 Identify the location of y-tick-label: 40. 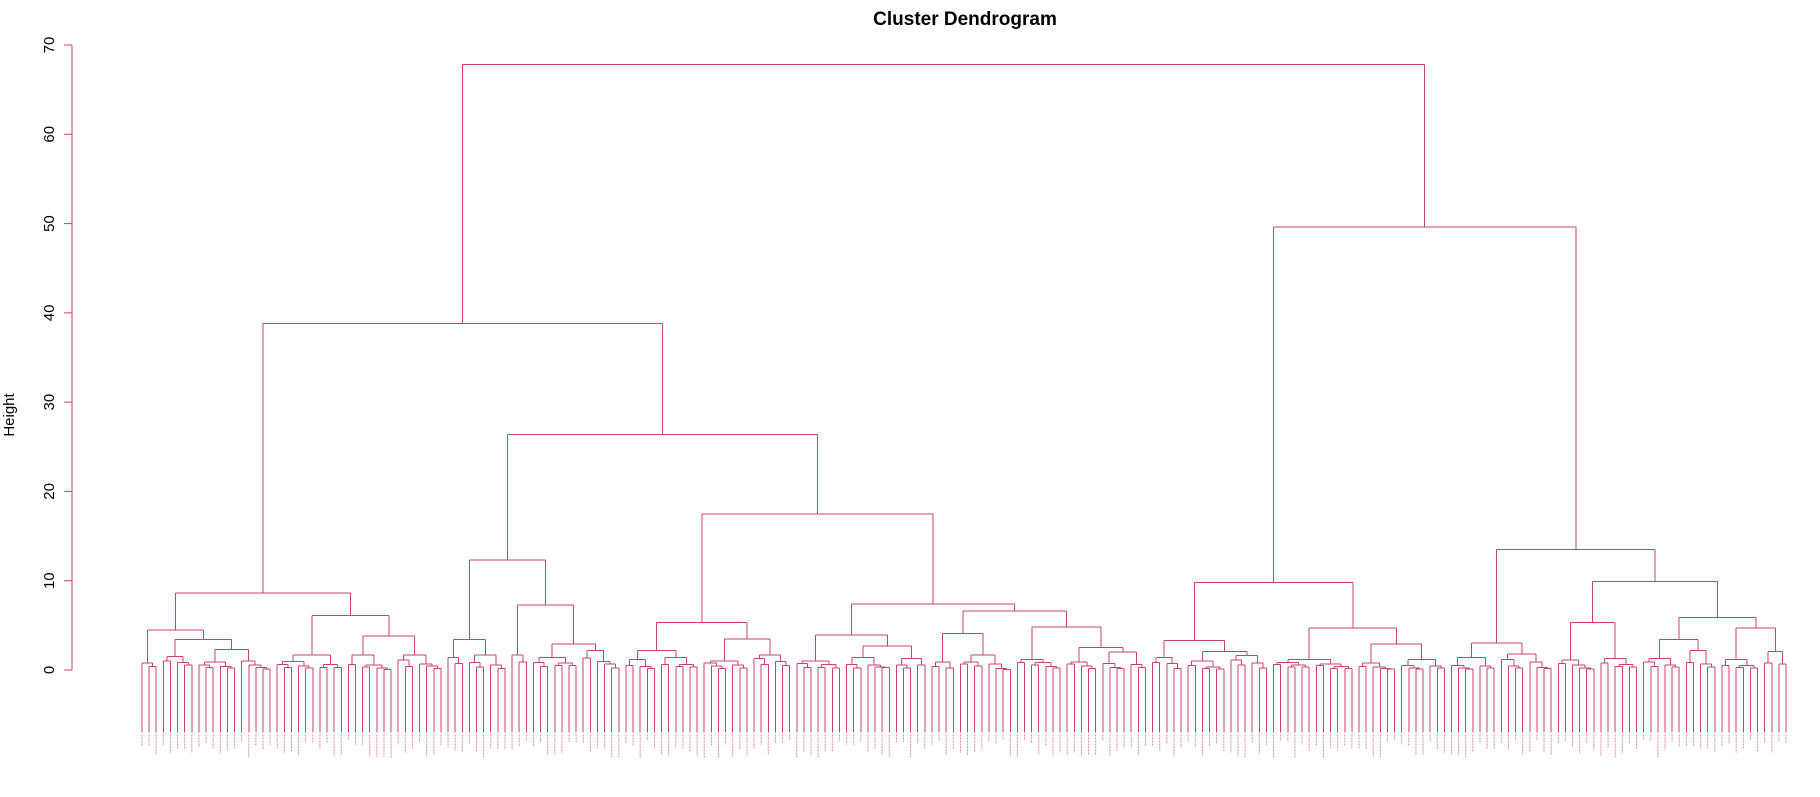
(49, 313).